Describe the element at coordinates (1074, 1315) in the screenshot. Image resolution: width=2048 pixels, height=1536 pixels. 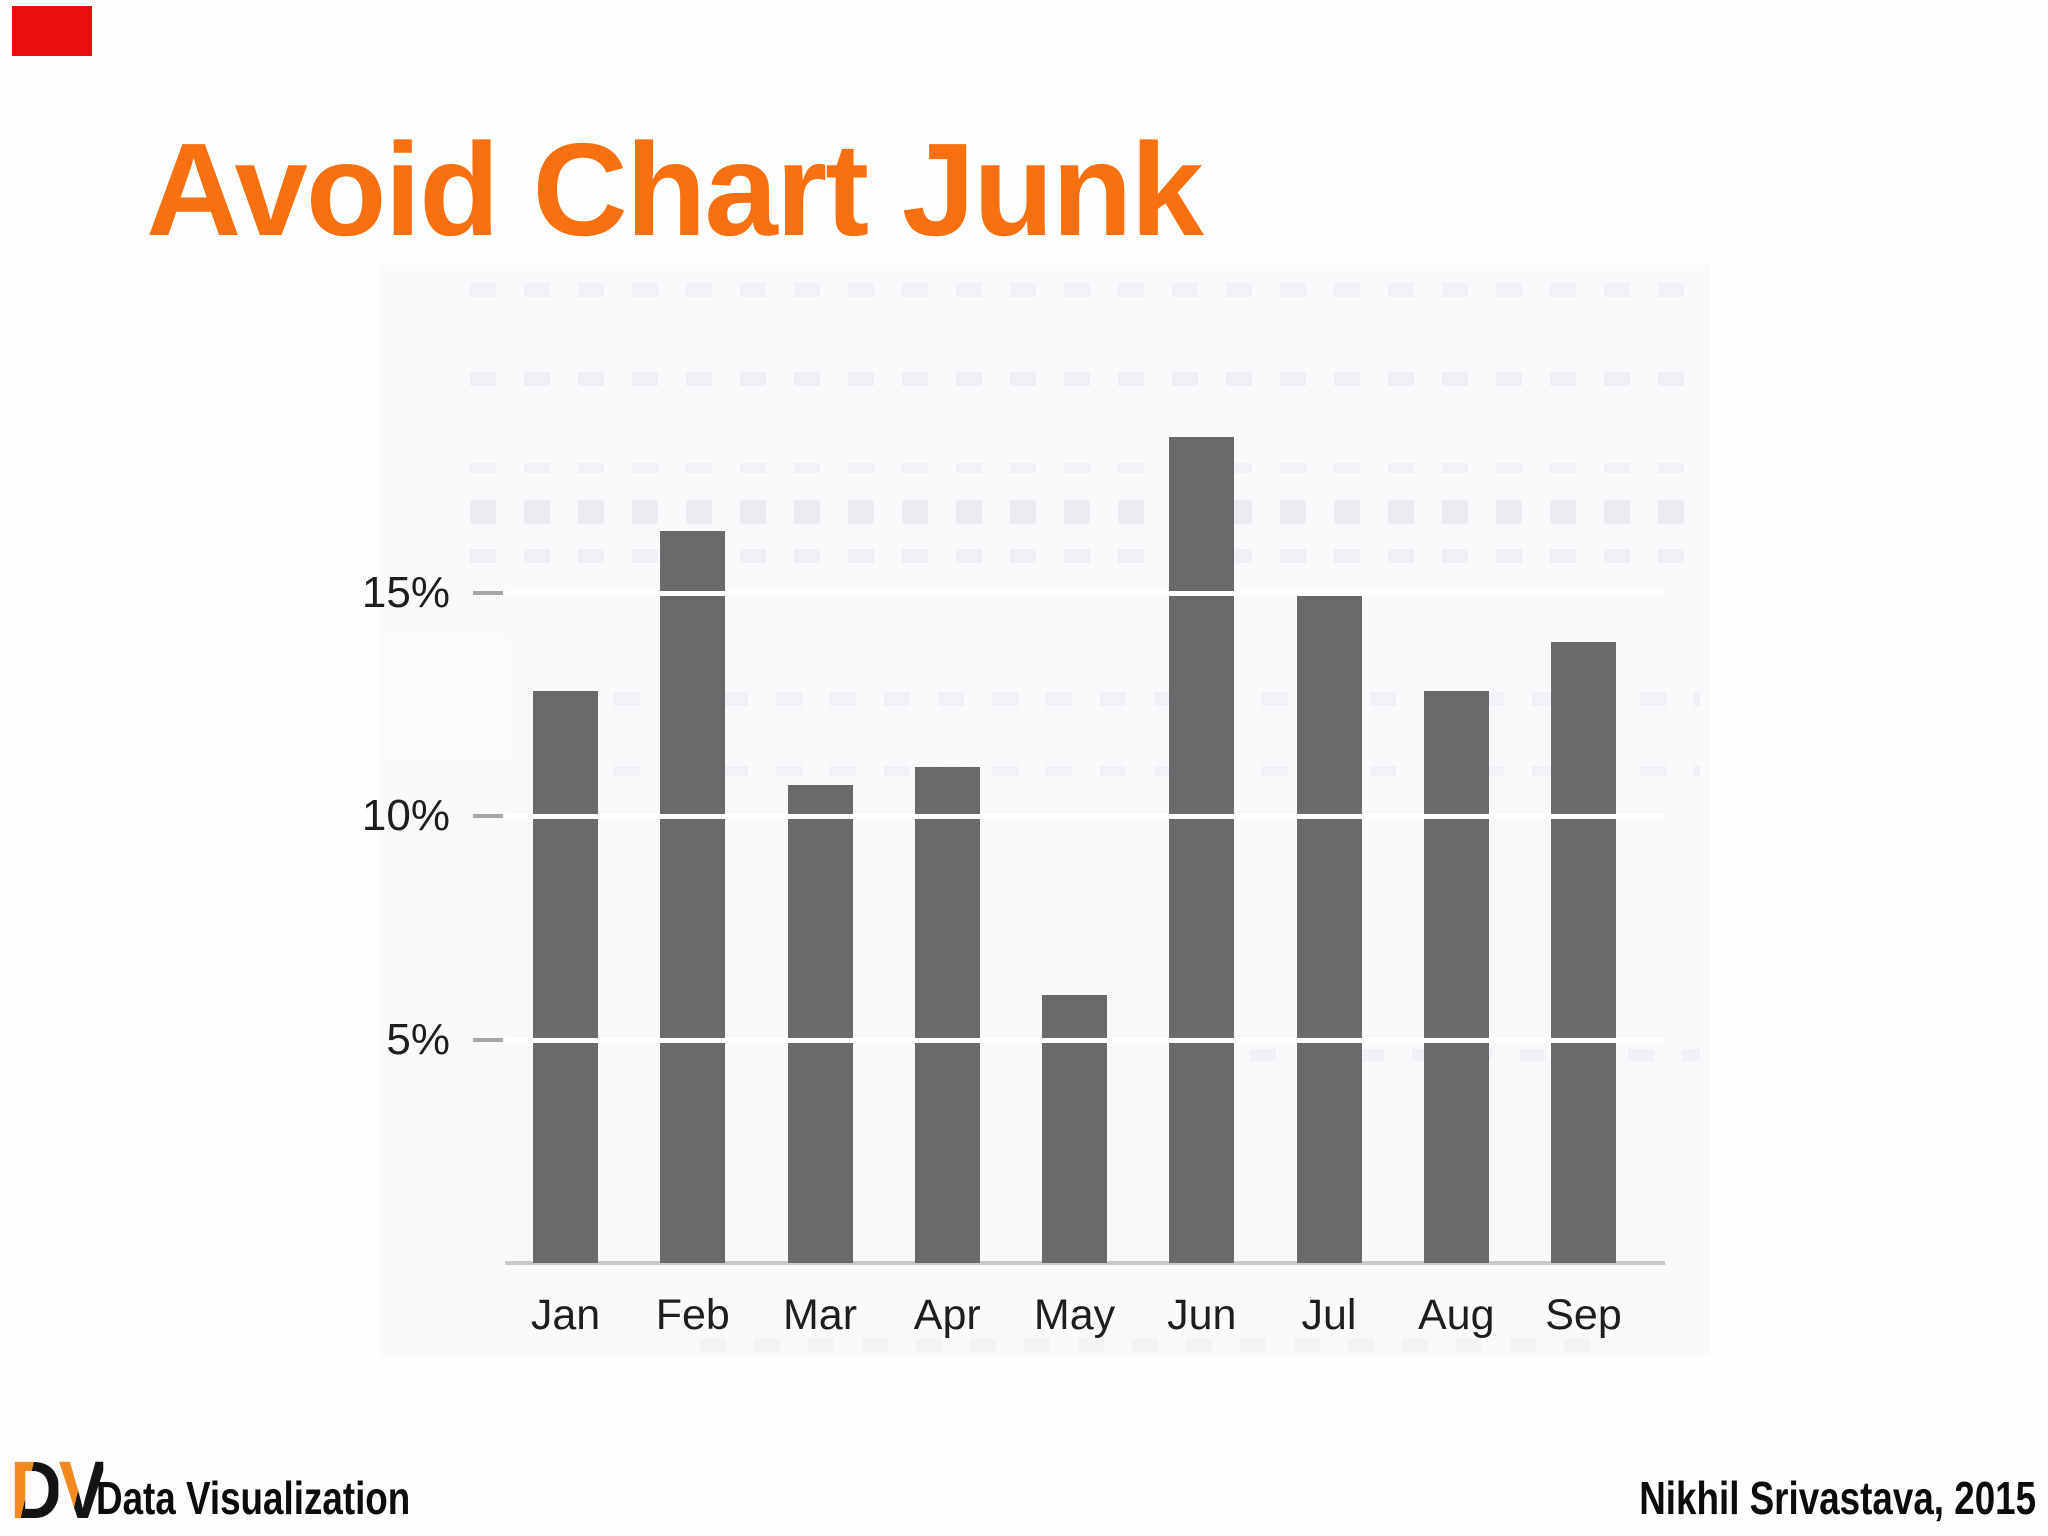
I see `x-axis-label-may: May` at that location.